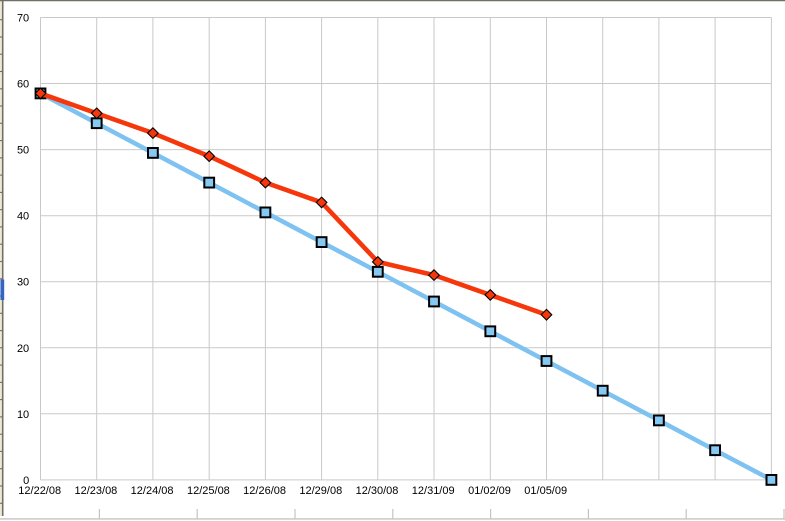 This screenshot has height=521, width=785. What do you see at coordinates (152, 491) in the screenshot?
I see `svg-text: 12/24/08` at bounding box center [152, 491].